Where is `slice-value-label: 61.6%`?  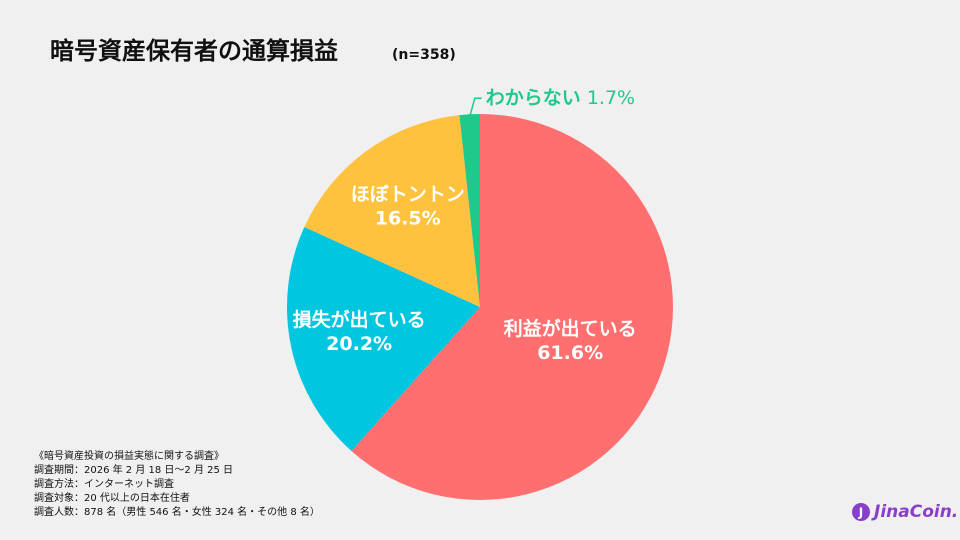
slice-value-label: 61.6% is located at coordinates (570, 353).